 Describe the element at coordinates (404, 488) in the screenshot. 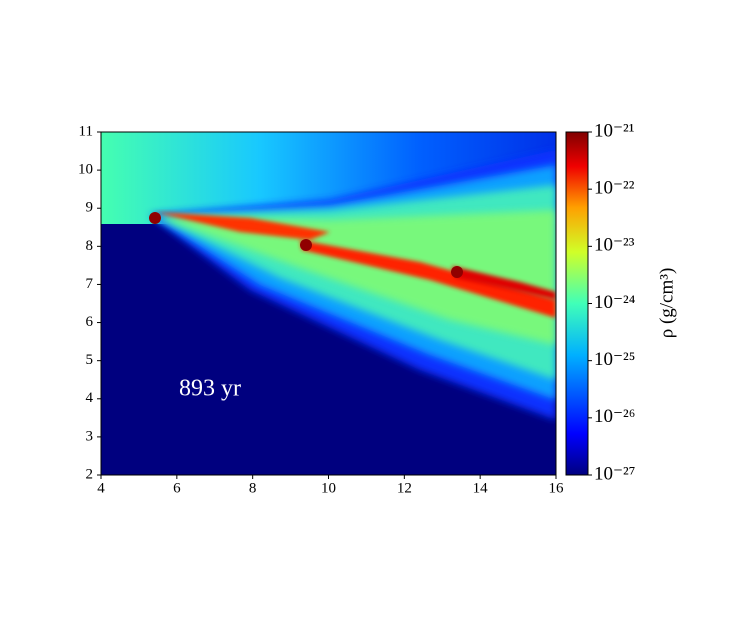

I see `x-tick-label: 12` at that location.